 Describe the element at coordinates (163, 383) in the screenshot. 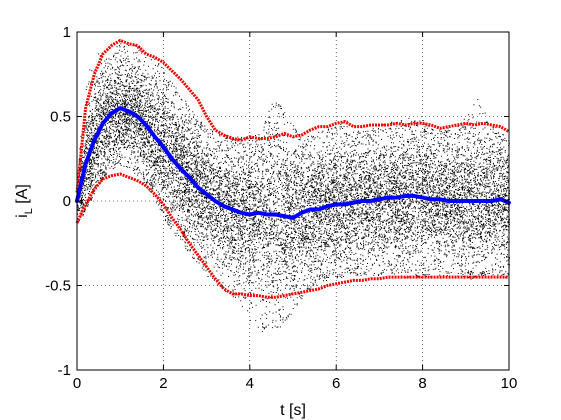

I see `x-tick-label: 2` at that location.